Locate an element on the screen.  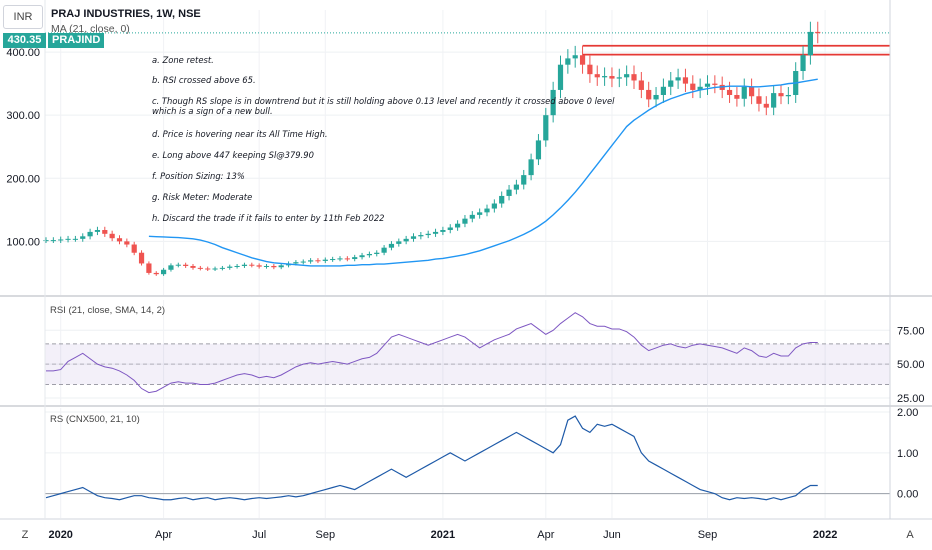
rs-line is located at coordinates (431, 458).